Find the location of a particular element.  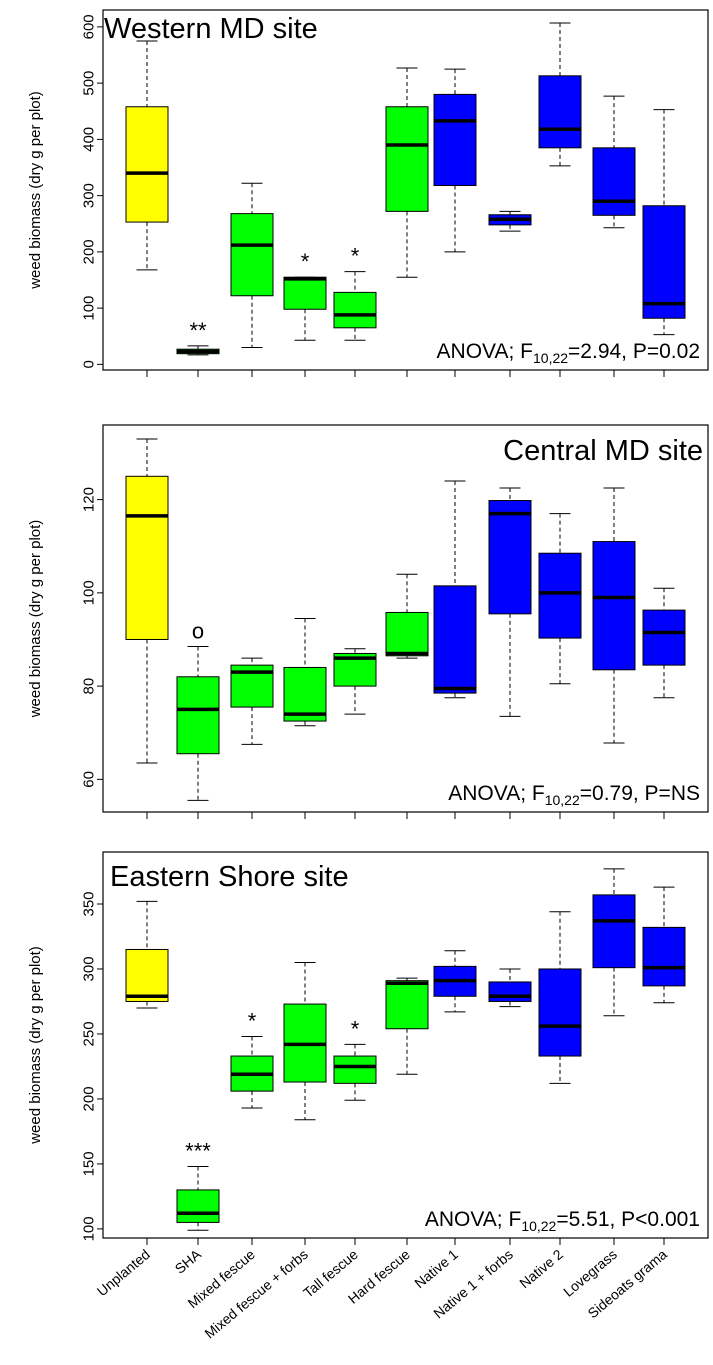

y-tick-label: 400 is located at coordinates (89, 139).